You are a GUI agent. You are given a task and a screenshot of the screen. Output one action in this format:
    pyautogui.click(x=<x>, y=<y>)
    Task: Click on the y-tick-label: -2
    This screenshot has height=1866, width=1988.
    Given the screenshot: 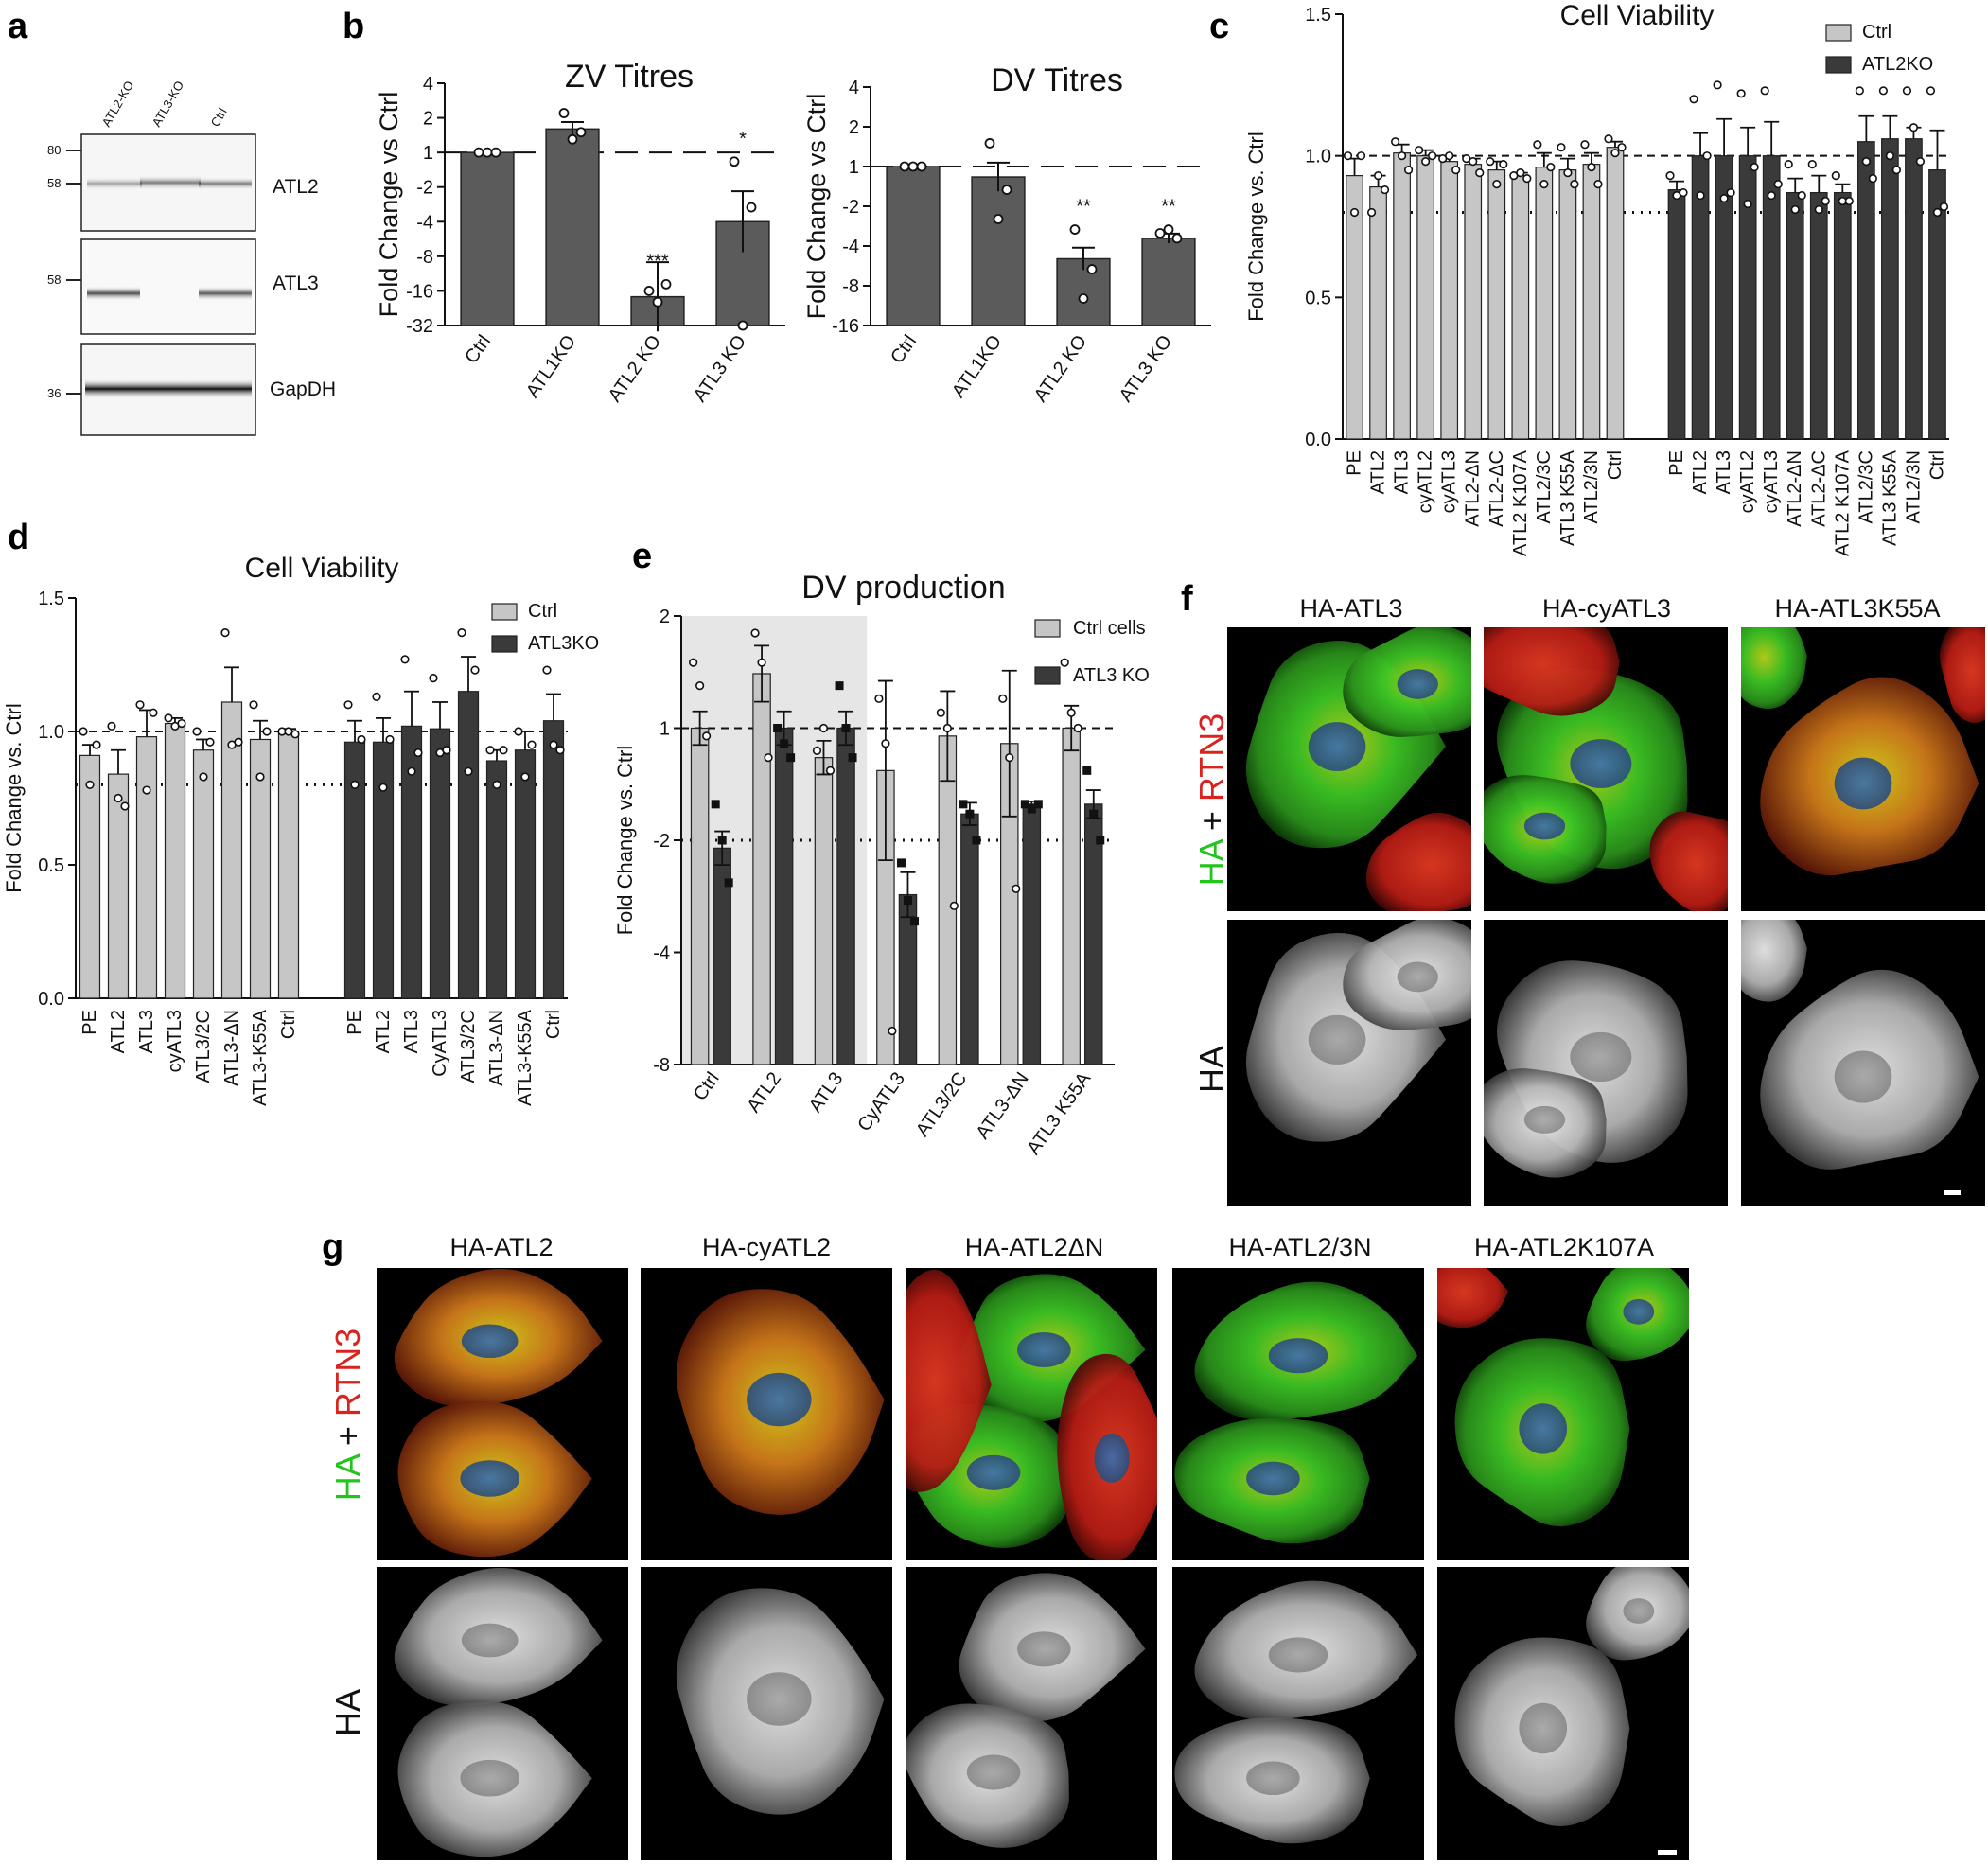 What is the action you would take?
    pyautogui.click(x=661, y=842)
    